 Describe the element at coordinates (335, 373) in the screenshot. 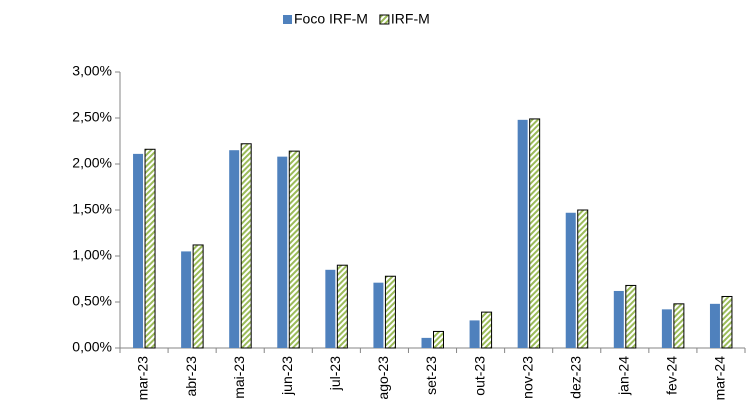

I see `x-tick-label: jul-23` at that location.